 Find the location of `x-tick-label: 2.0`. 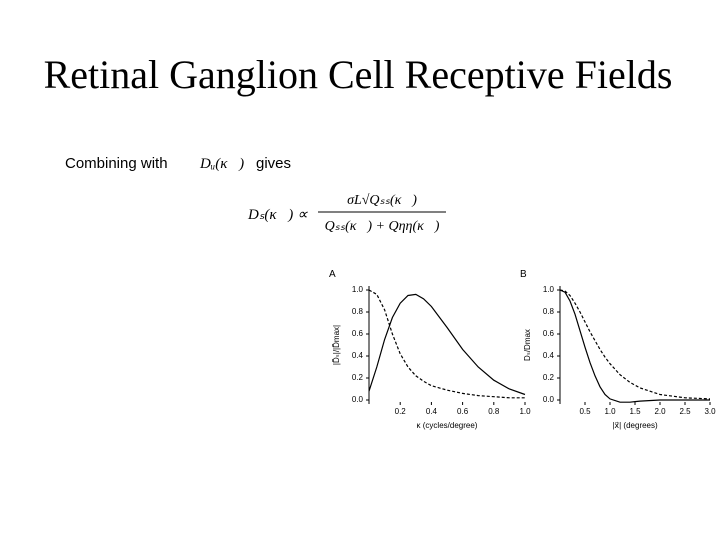

x-tick-label: 2.0 is located at coordinates (660, 411).